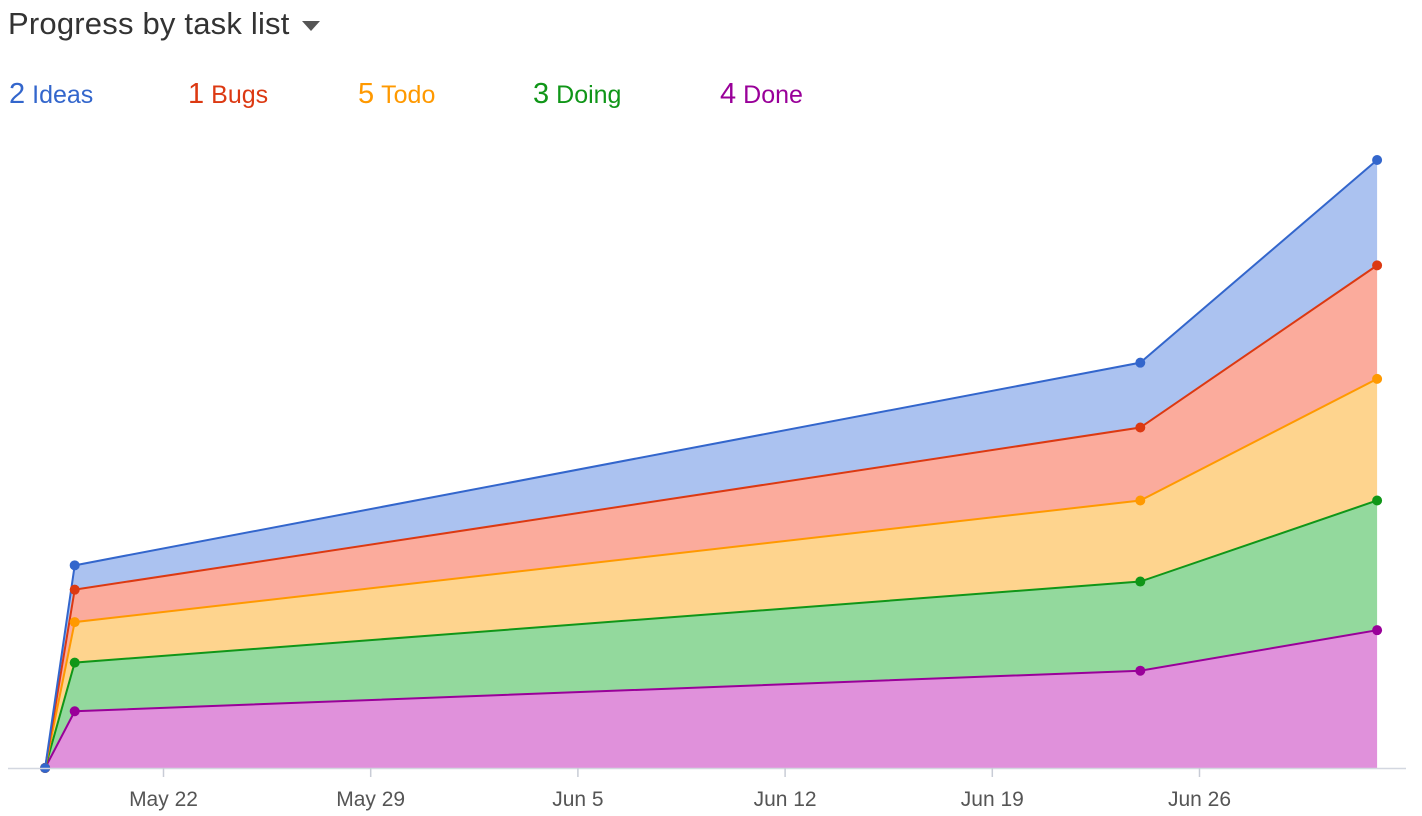 The image size is (1422, 816). What do you see at coordinates (149, 23) in the screenshot?
I see `page-title: Progress by task list` at bounding box center [149, 23].